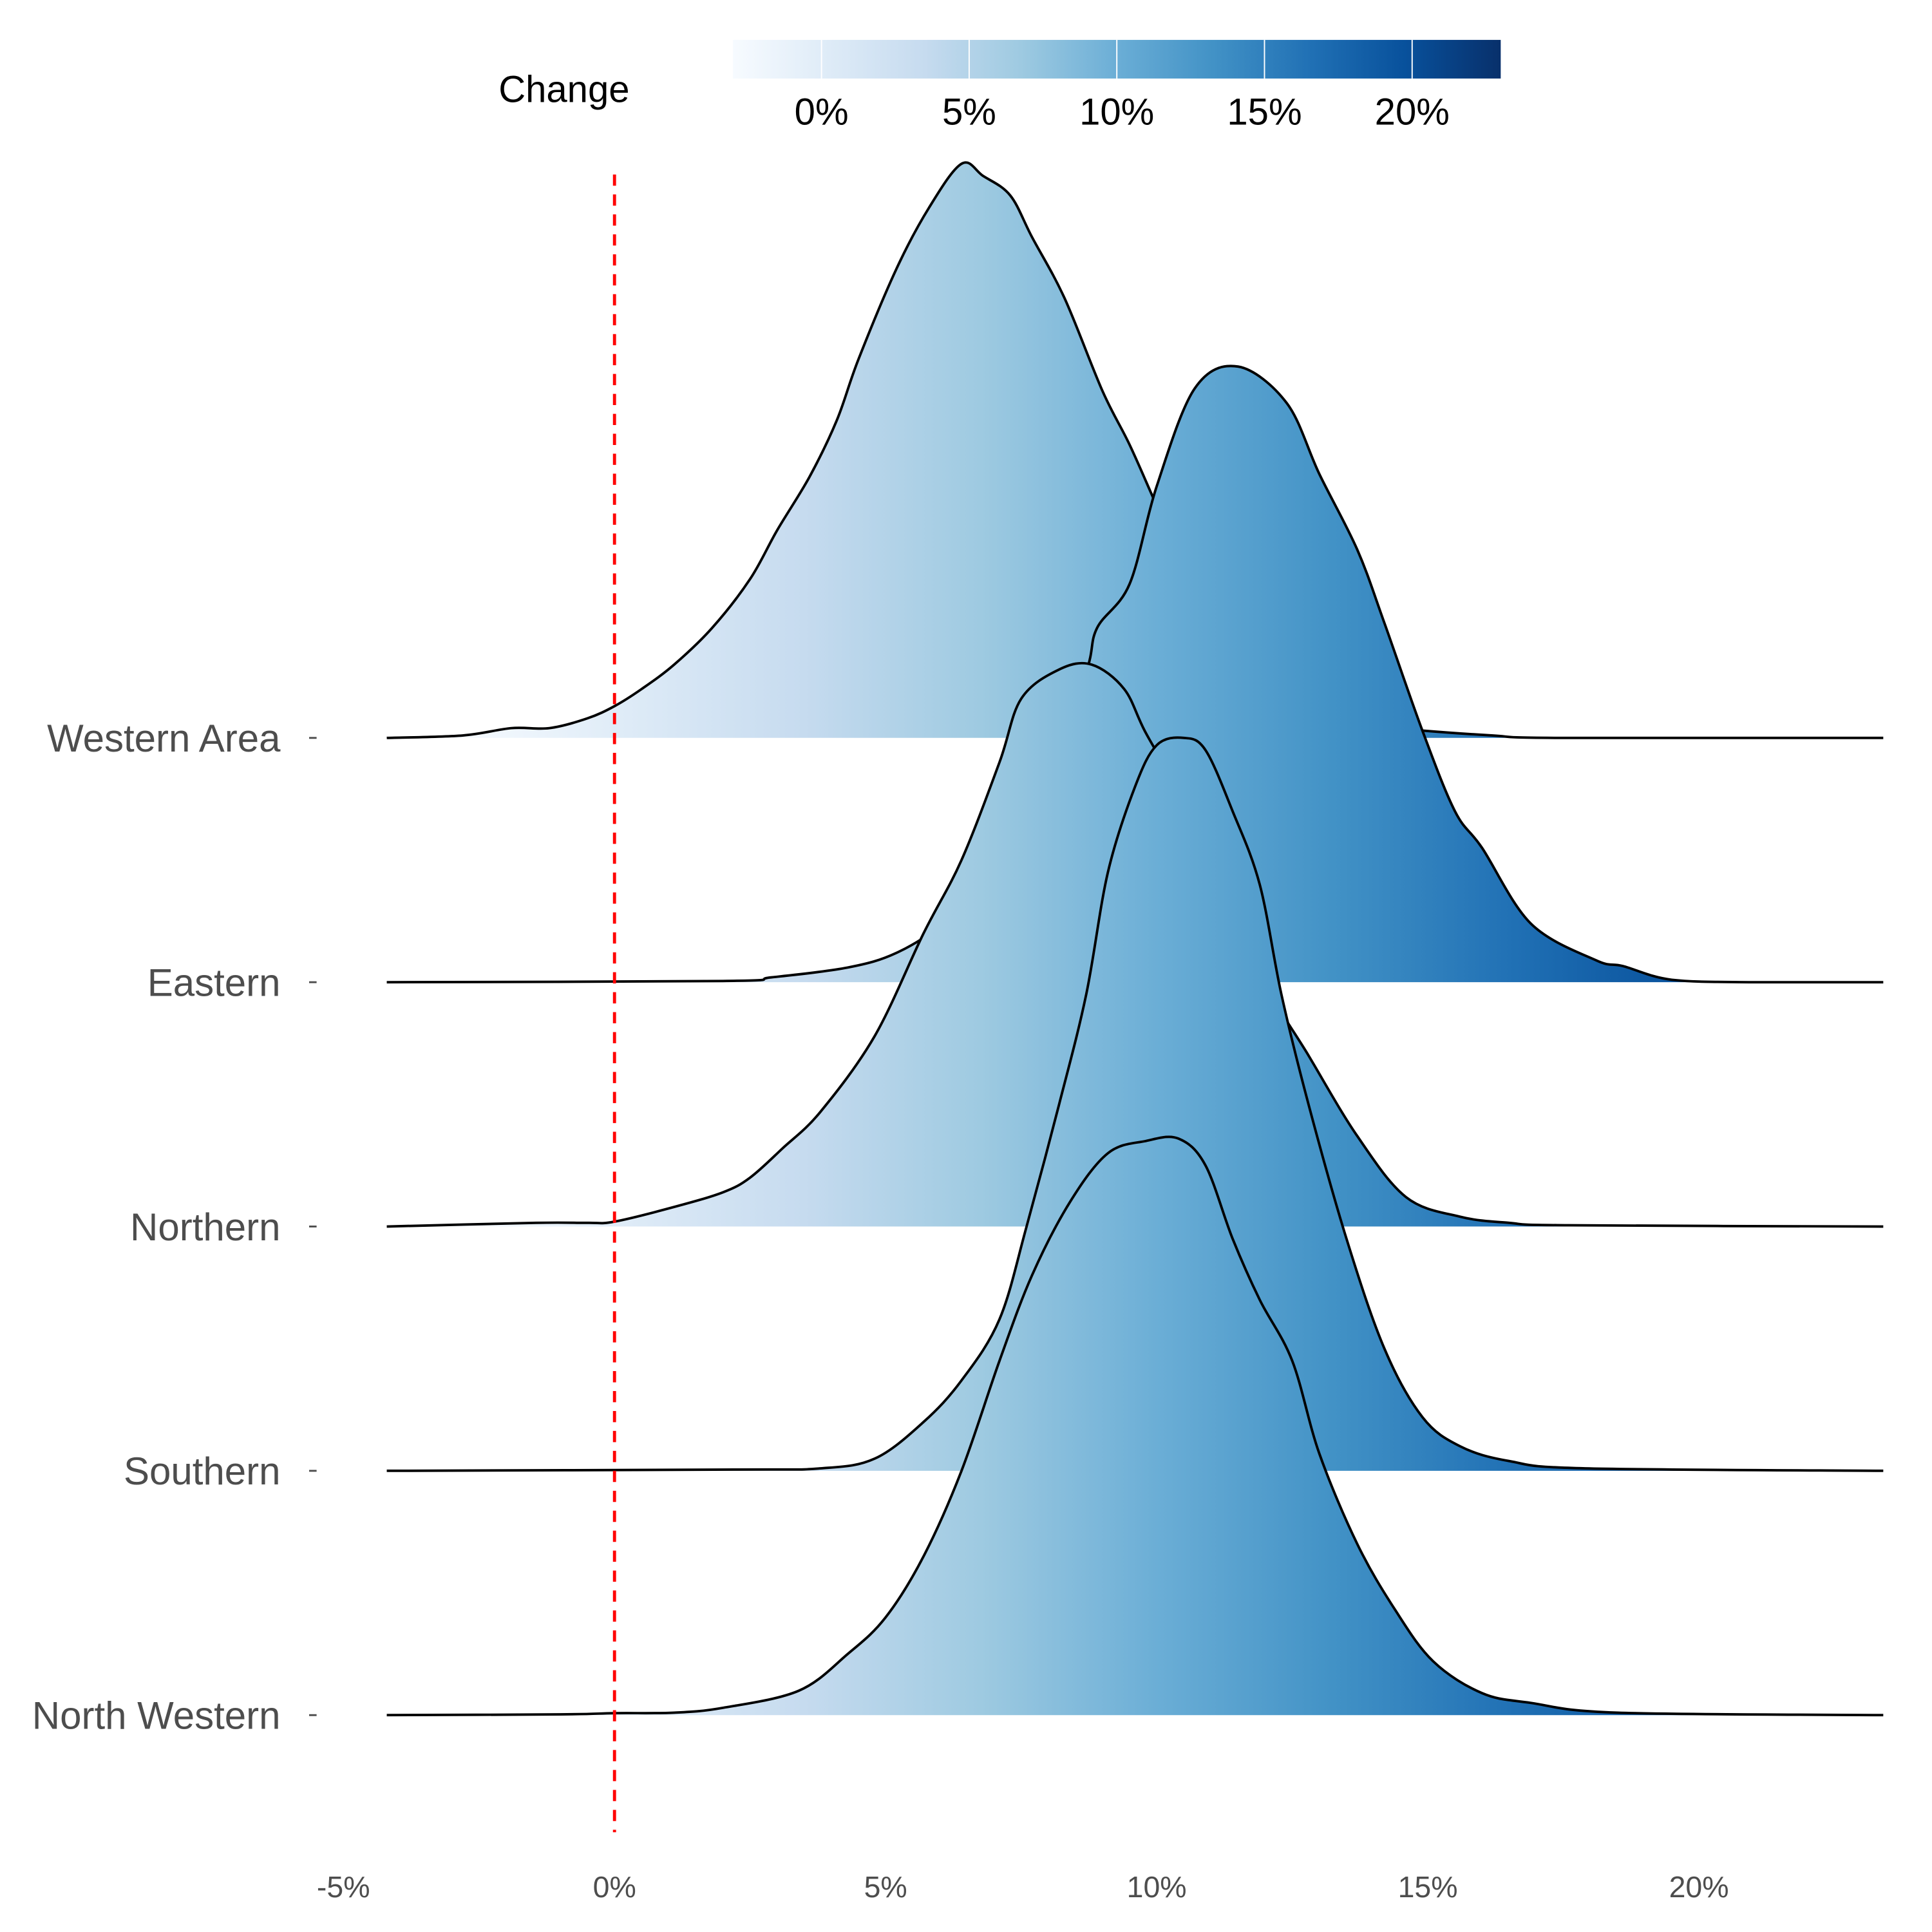  What do you see at coordinates (1428, 1887) in the screenshot?
I see `x-tick-label: 15%` at bounding box center [1428, 1887].